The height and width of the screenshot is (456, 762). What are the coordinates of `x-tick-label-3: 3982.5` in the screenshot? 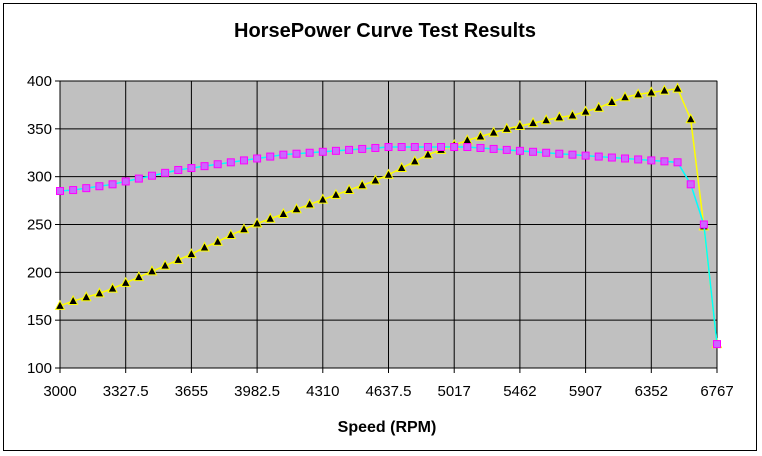 It's located at (257, 391).